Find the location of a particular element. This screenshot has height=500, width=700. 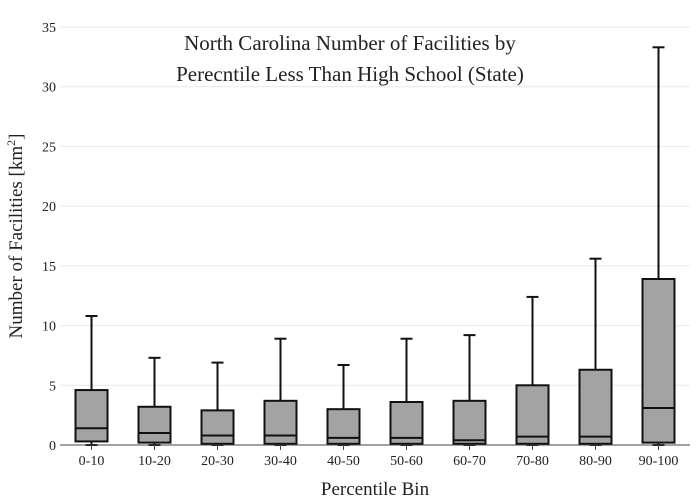

x-tick-label: 90-100 is located at coordinates (659, 461).